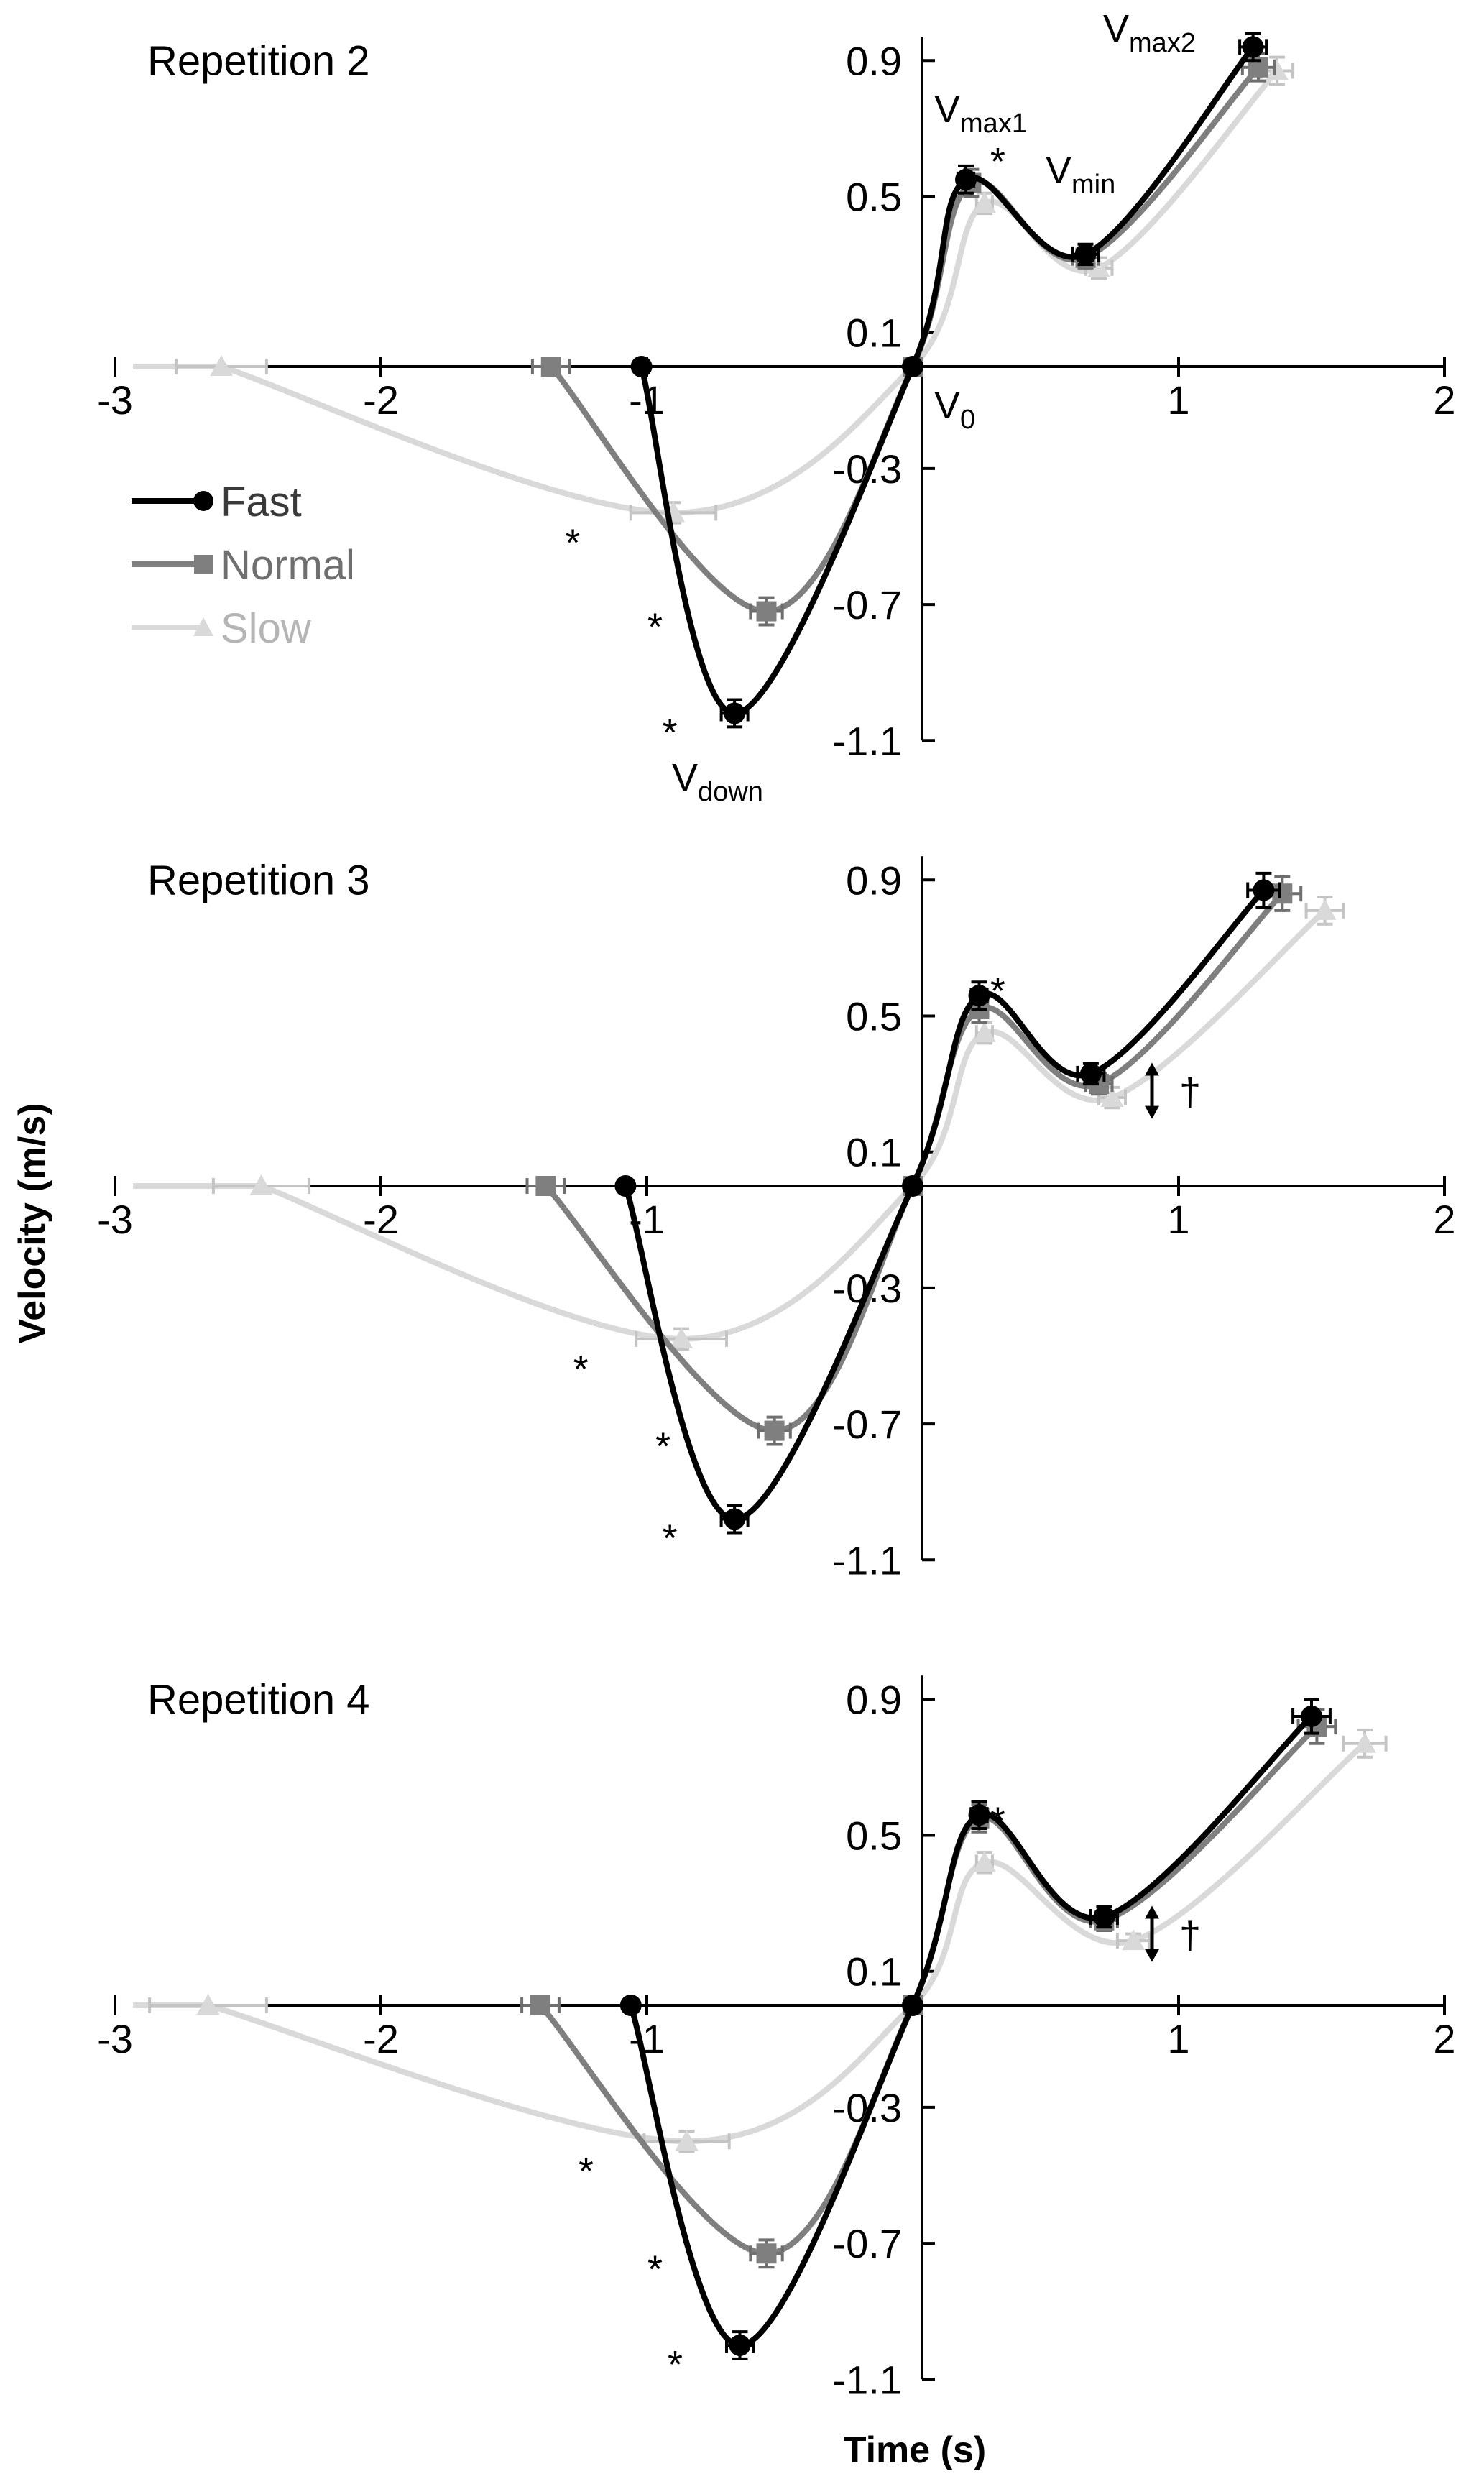  I want to click on v0-label-main: V, so click(947, 405).